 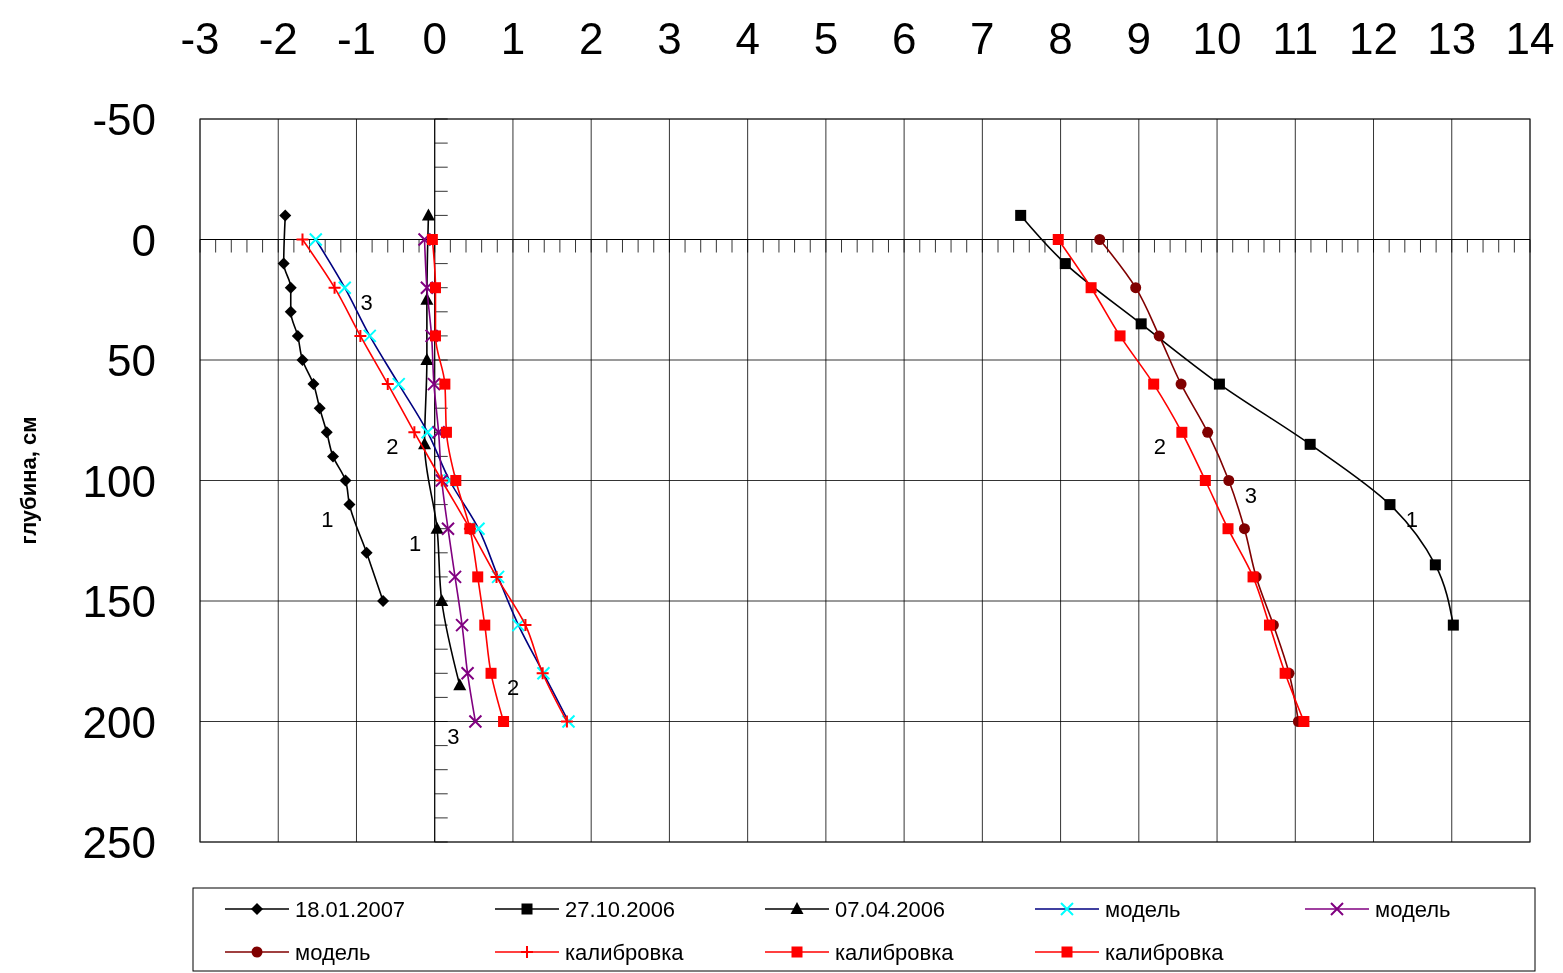 I want to click on y-tick-label: 0, so click(x=143, y=240).